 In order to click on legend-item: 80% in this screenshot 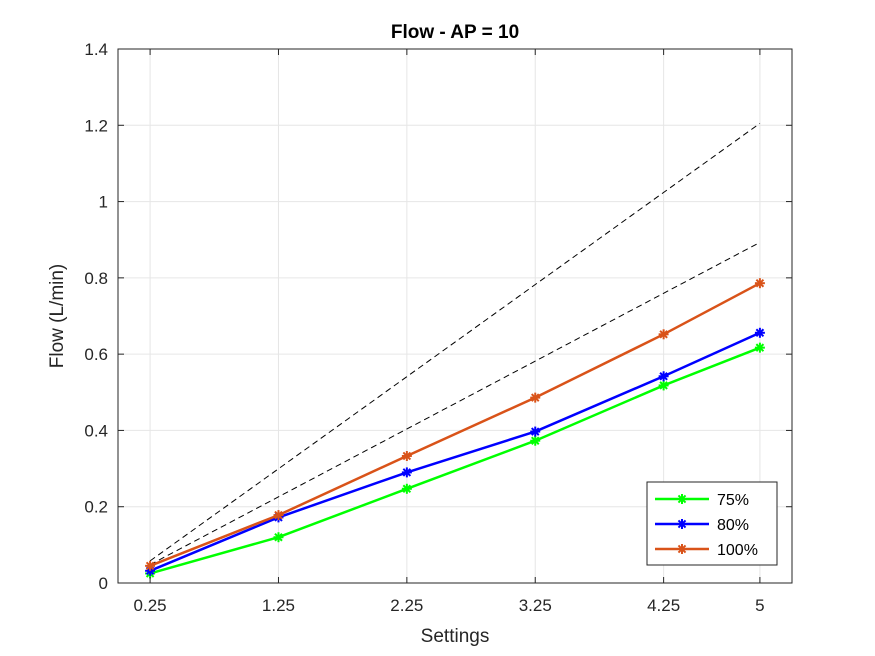, I will do `click(702, 525)`.